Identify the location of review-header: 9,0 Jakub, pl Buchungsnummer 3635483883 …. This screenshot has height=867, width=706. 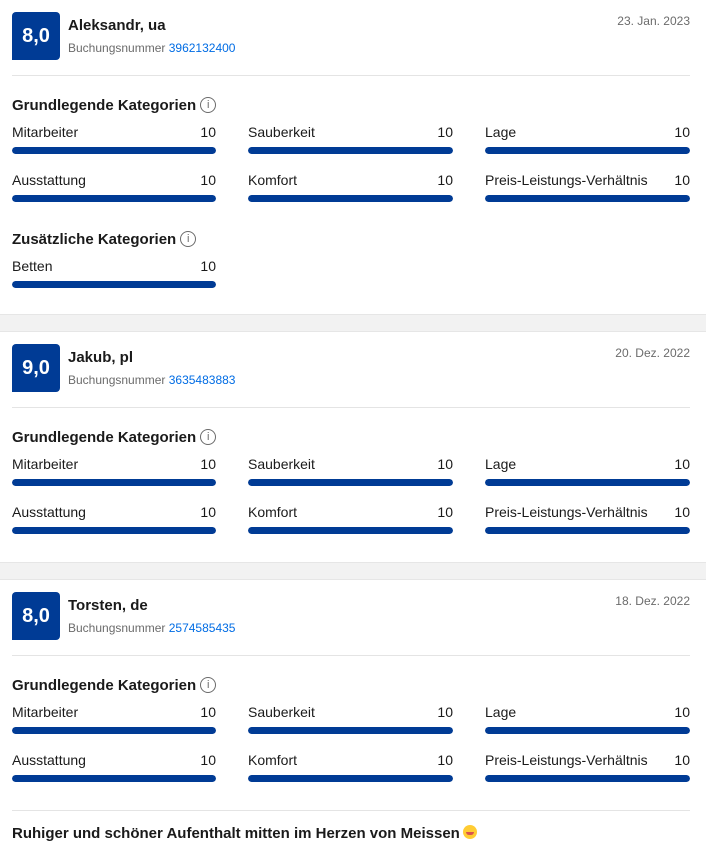
(351, 370).